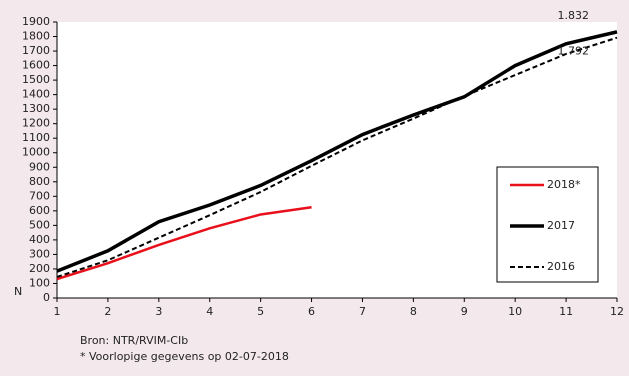  Describe the element at coordinates (39, 181) in the screenshot. I see `y-tick-label: 800` at that location.